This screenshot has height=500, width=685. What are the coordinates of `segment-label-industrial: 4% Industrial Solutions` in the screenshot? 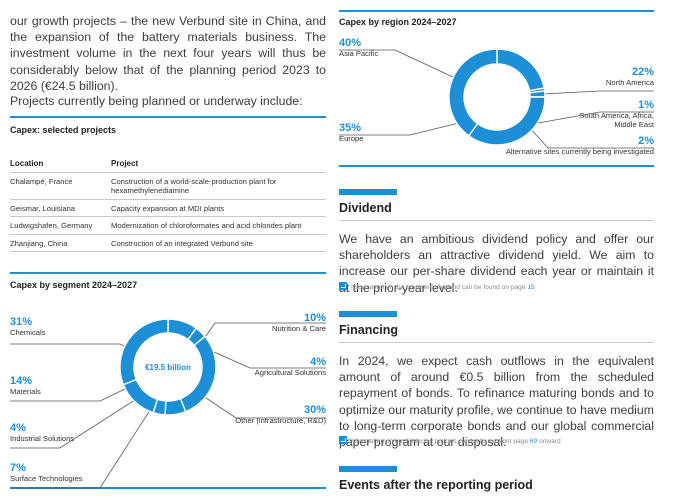 It's located at (42, 432).